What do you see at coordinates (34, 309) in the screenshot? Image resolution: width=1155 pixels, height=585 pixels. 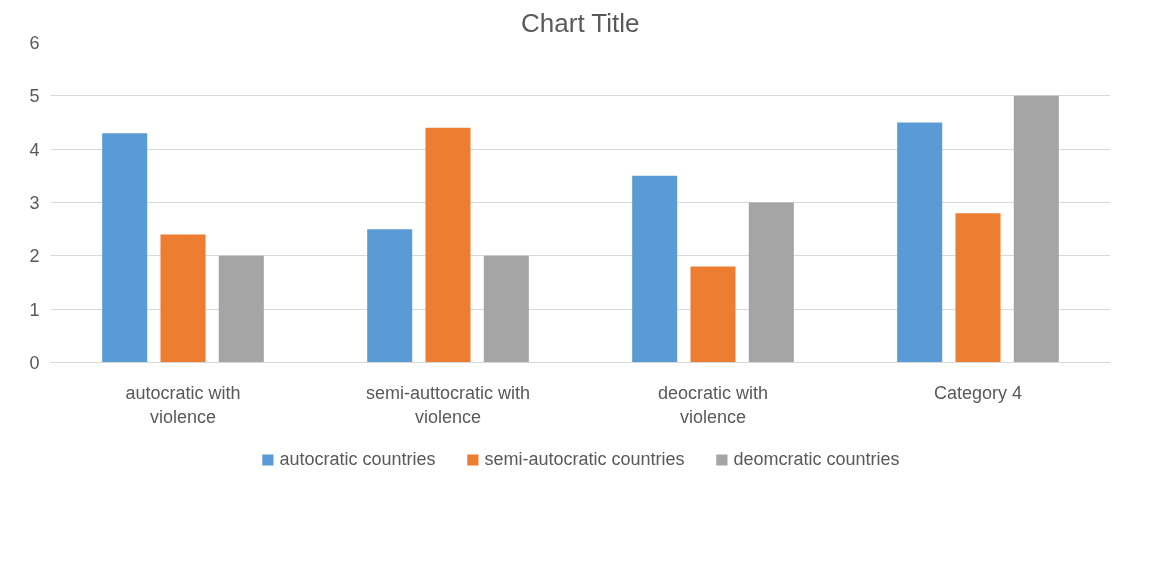 I see `y-tick-label: 1` at bounding box center [34, 309].